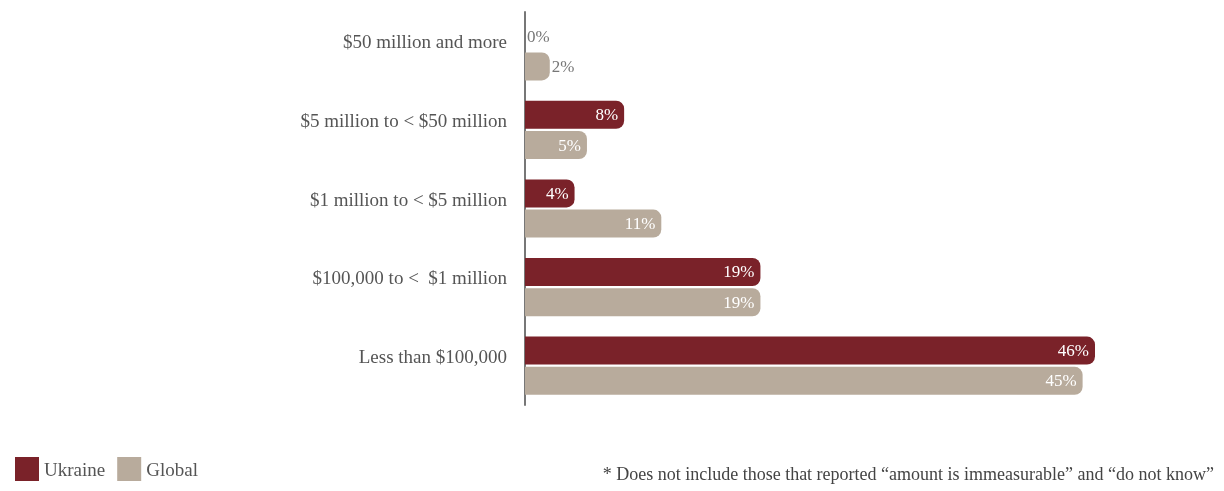  What do you see at coordinates (640, 224) in the screenshot?
I see `data-label: 11%` at bounding box center [640, 224].